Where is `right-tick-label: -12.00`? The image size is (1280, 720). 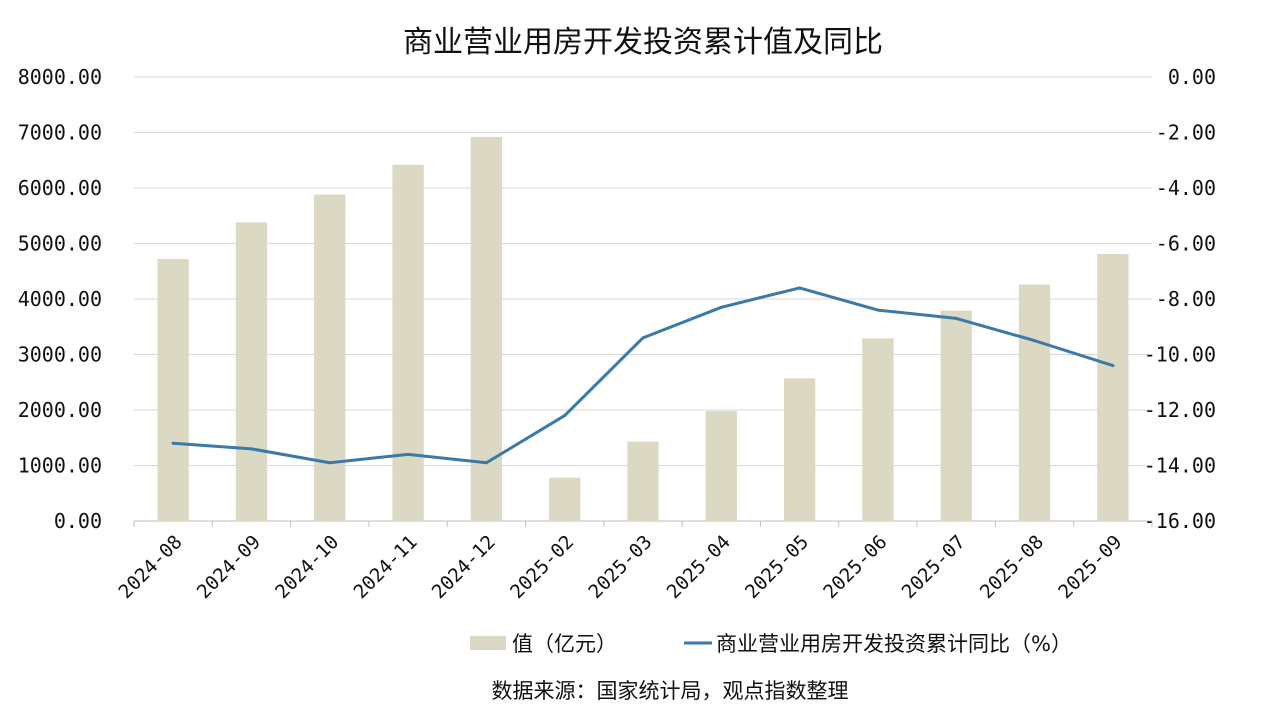 right-tick-label: -12.00 is located at coordinates (1180, 410).